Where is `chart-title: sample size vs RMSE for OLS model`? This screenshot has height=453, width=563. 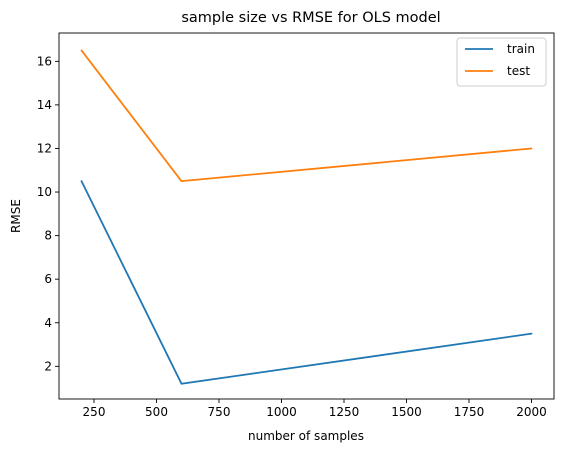 chart-title: sample size vs RMSE for OLS model is located at coordinates (310, 18).